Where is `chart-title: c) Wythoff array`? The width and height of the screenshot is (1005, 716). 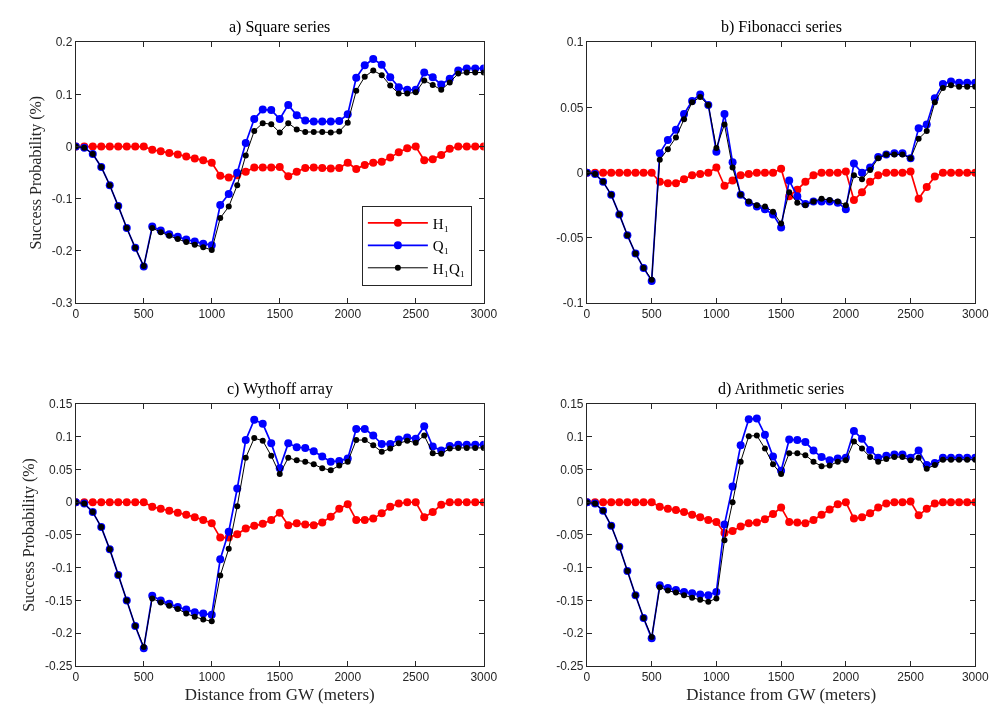 chart-title: c) Wythoff array is located at coordinates (280, 389).